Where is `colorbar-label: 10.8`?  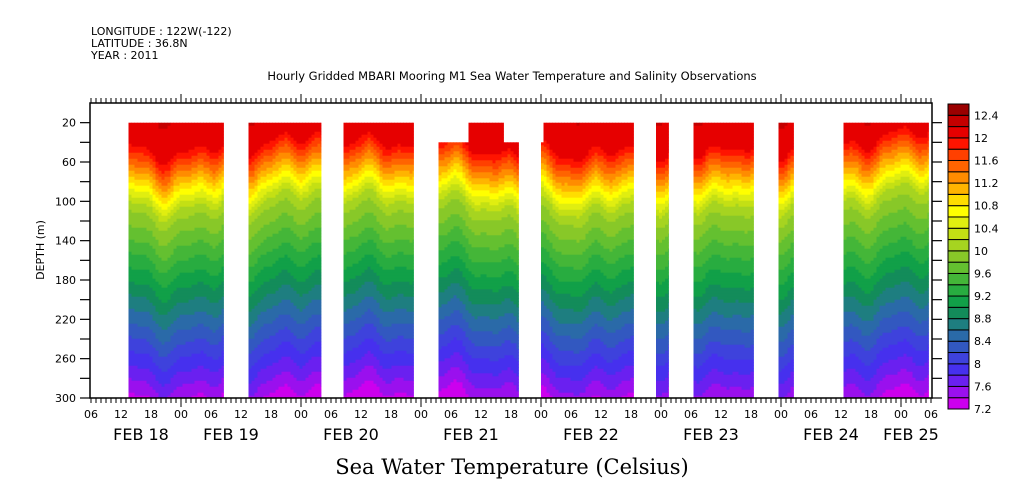 colorbar-label: 10.8 is located at coordinates (986, 206).